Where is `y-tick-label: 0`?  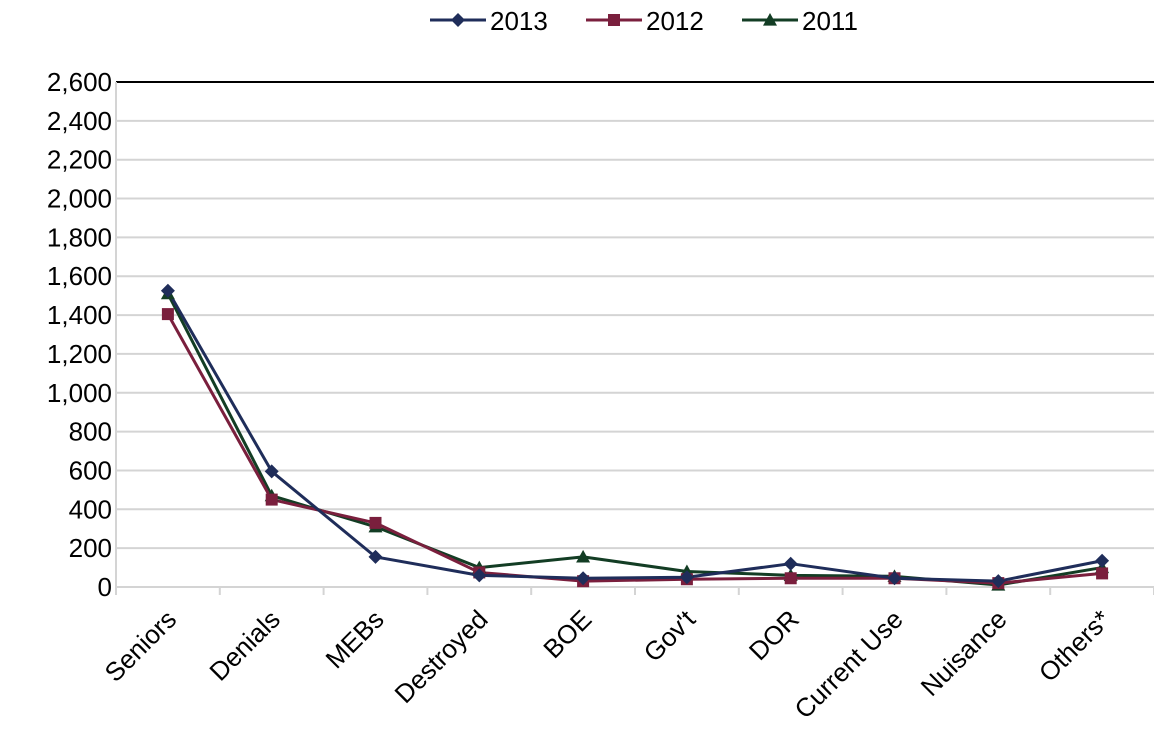 y-tick-label: 0 is located at coordinates (105, 587).